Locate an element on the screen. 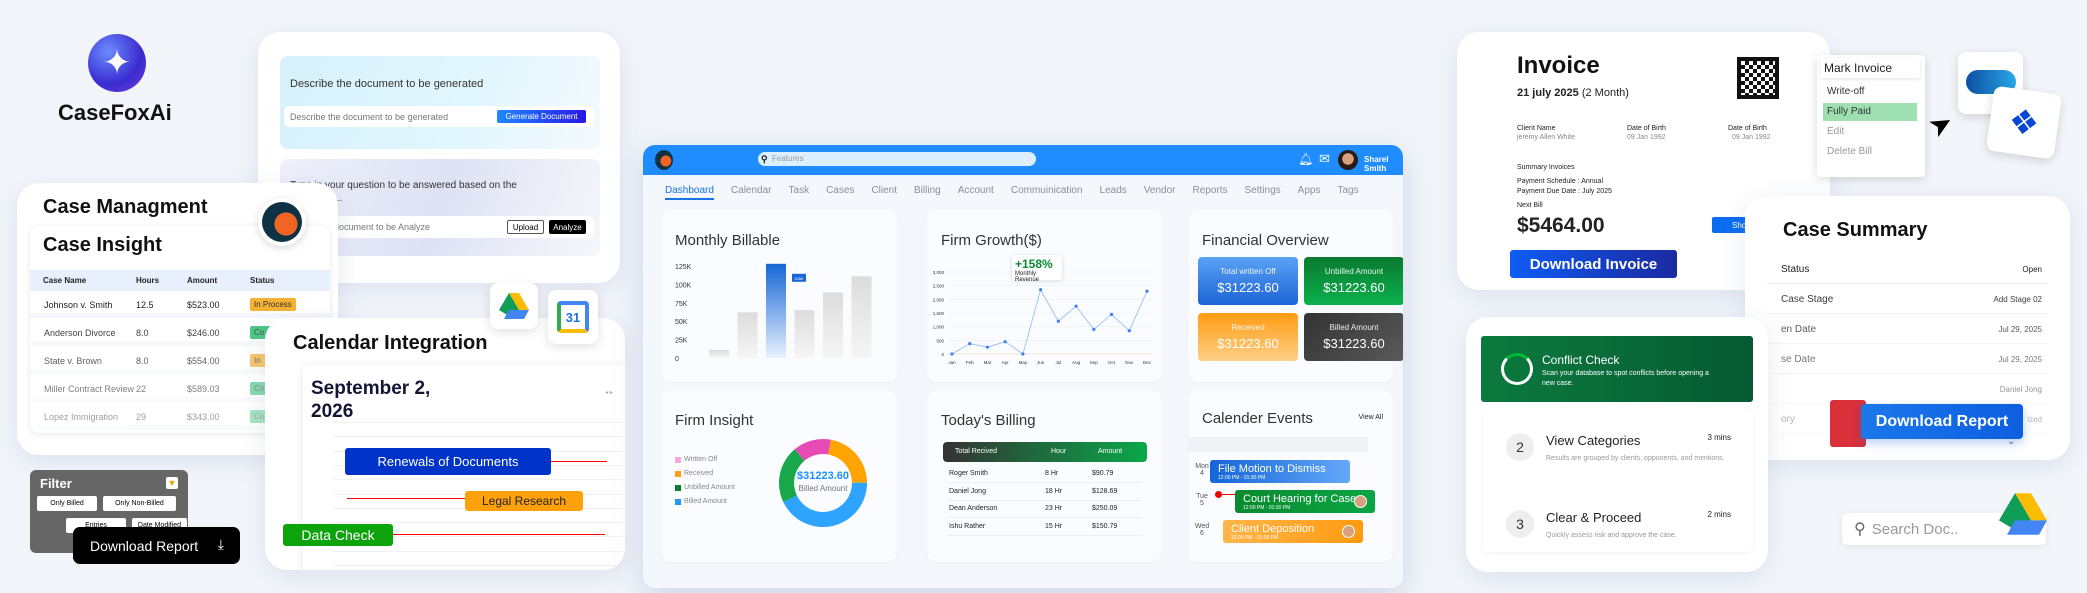  tab-tags: Tags is located at coordinates (1348, 190).